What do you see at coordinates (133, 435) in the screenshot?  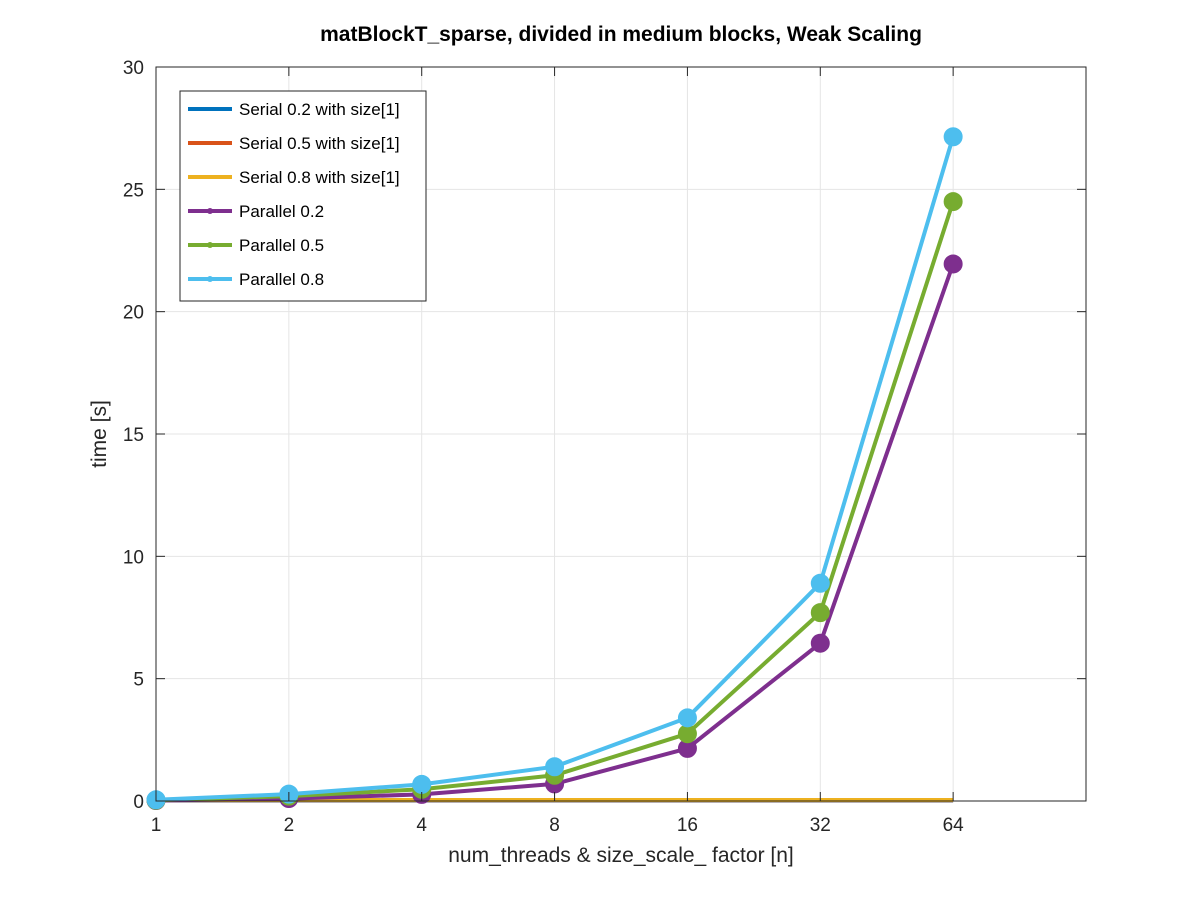 I see `y-tick-label: 15` at bounding box center [133, 435].